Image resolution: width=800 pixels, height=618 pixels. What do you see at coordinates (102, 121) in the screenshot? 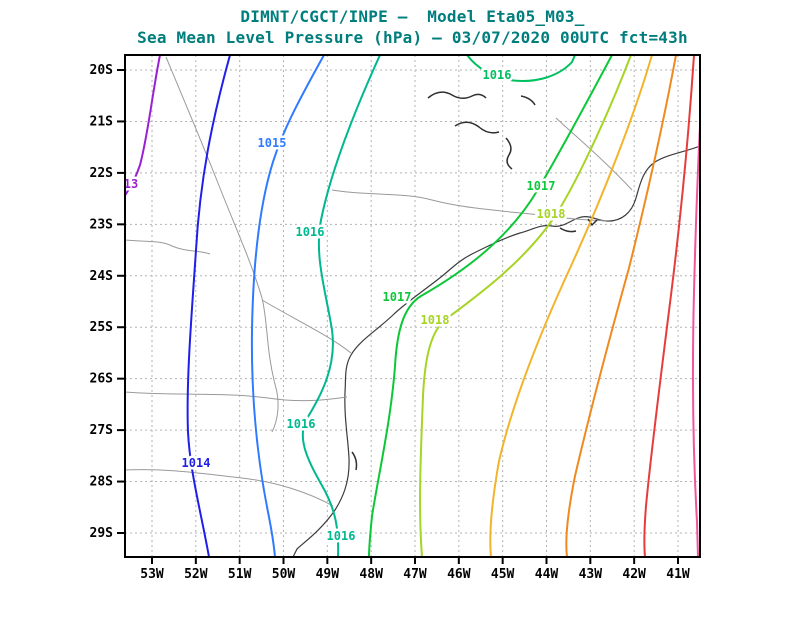
I see `y-tick-label: 21S` at bounding box center [102, 121].